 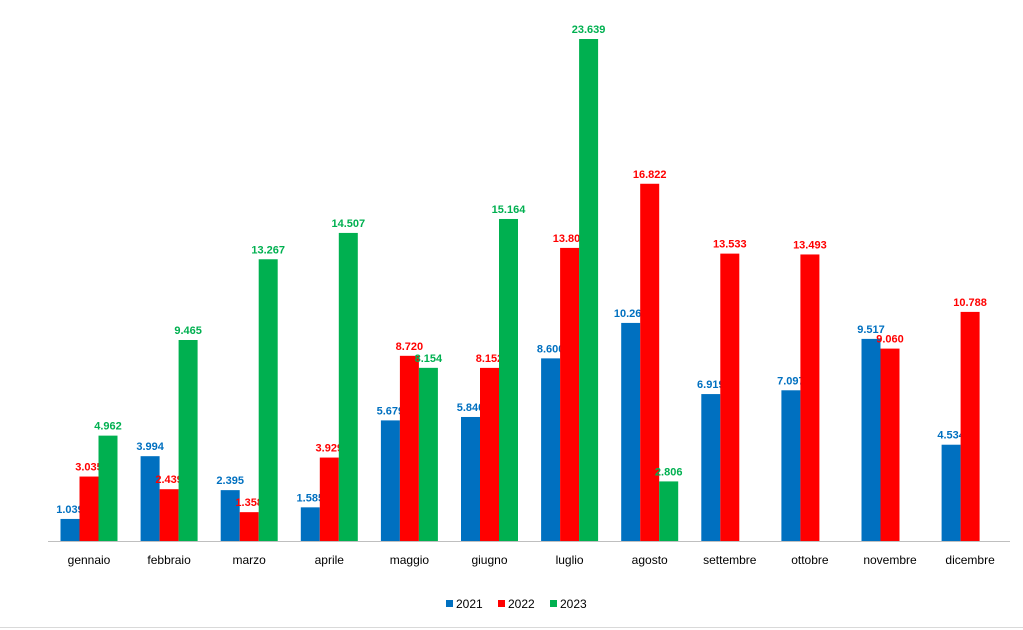 I want to click on x-tick-label: settembre, so click(x=730, y=560).